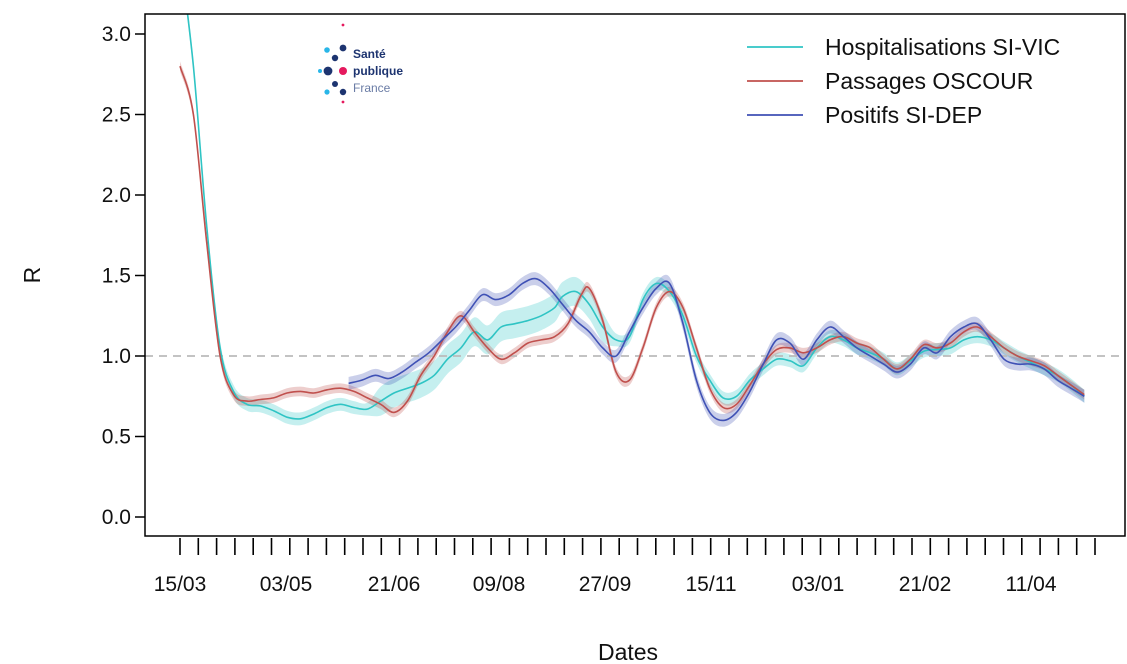 The image size is (1127, 664). I want to click on y-tick-label: 1.0, so click(116, 356).